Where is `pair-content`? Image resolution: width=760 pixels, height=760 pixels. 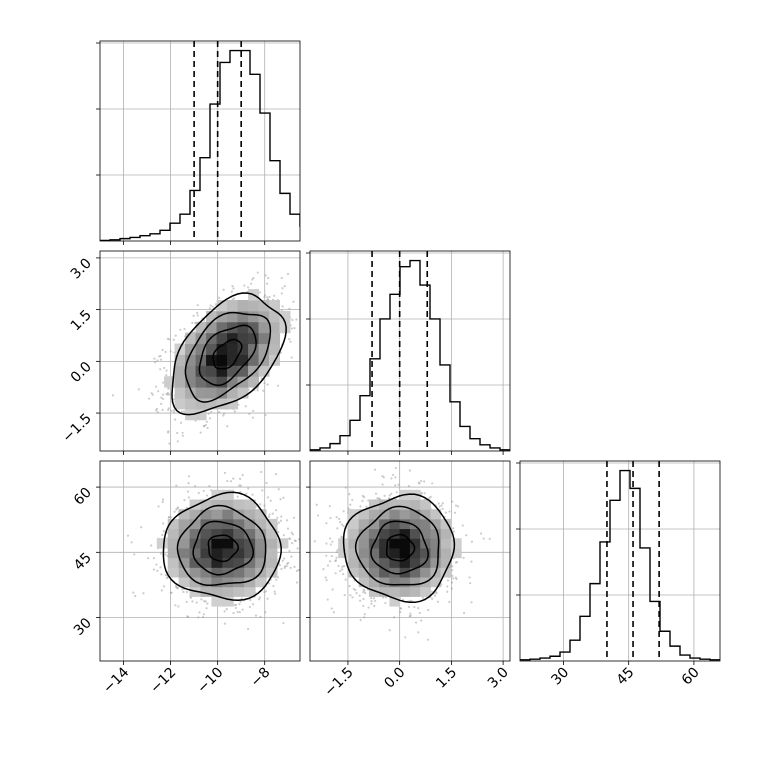
pair-content is located at coordinates (204, 346).